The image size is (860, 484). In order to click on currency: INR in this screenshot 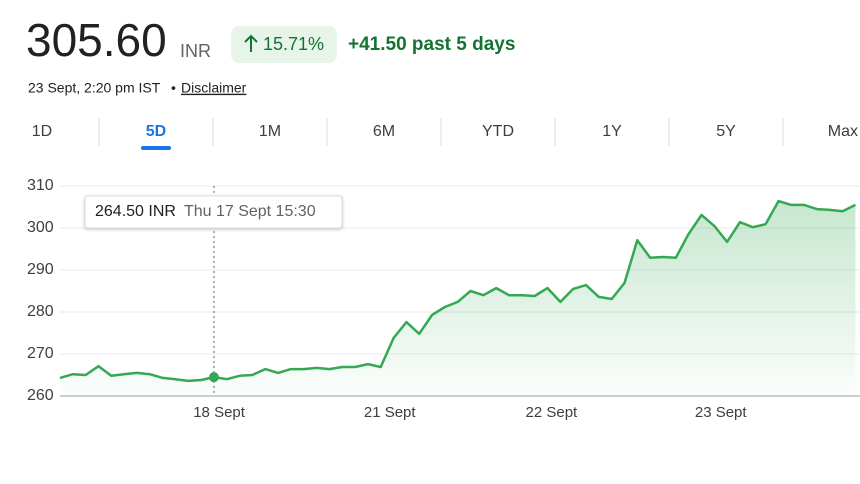, I will do `click(195, 51)`.